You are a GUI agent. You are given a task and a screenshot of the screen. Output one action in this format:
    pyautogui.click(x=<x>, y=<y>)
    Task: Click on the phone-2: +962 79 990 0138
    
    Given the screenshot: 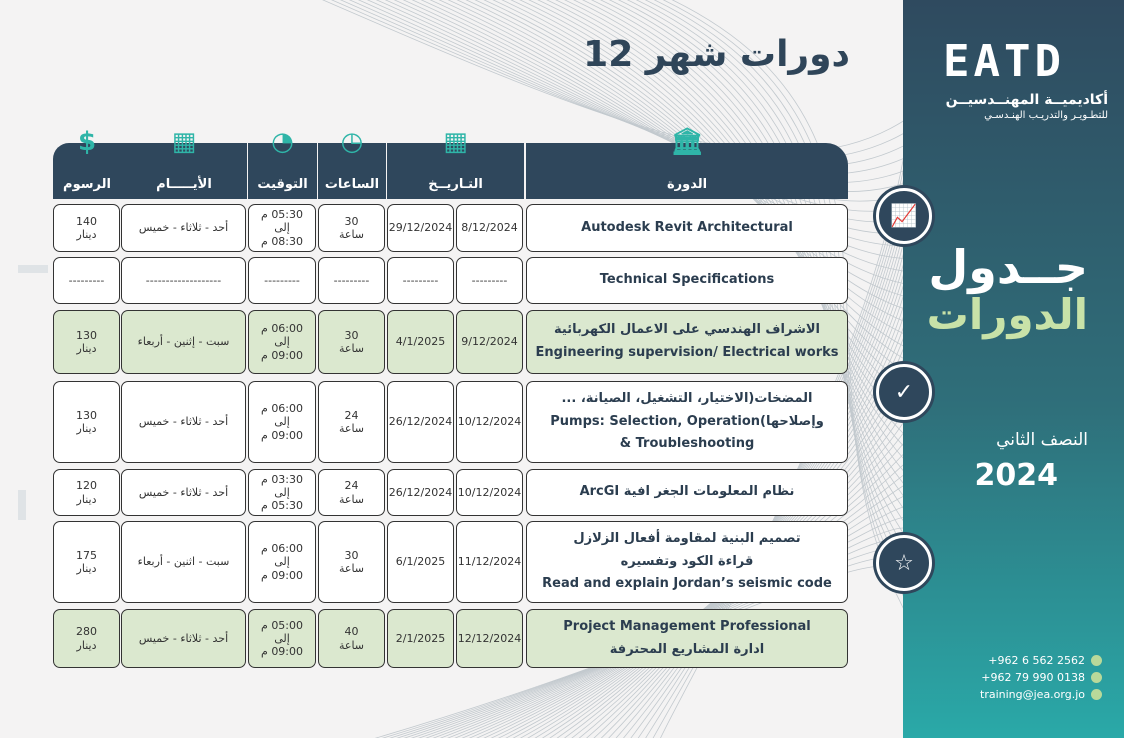 What is the action you would take?
    pyautogui.click(x=1041, y=677)
    